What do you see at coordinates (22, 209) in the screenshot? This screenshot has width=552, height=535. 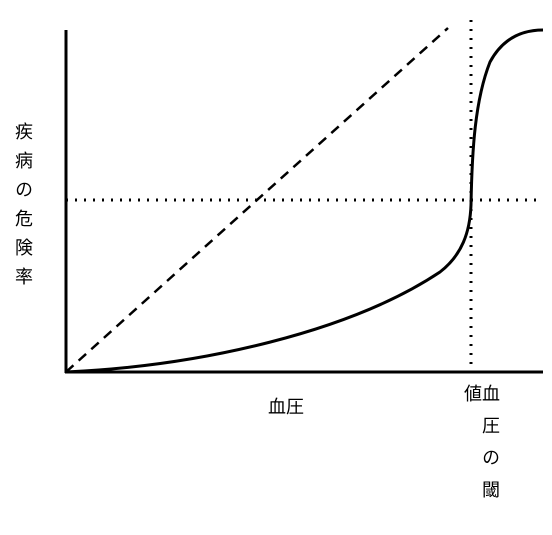 I see `y-axis-label: 疾病の危険率` at bounding box center [22, 209].